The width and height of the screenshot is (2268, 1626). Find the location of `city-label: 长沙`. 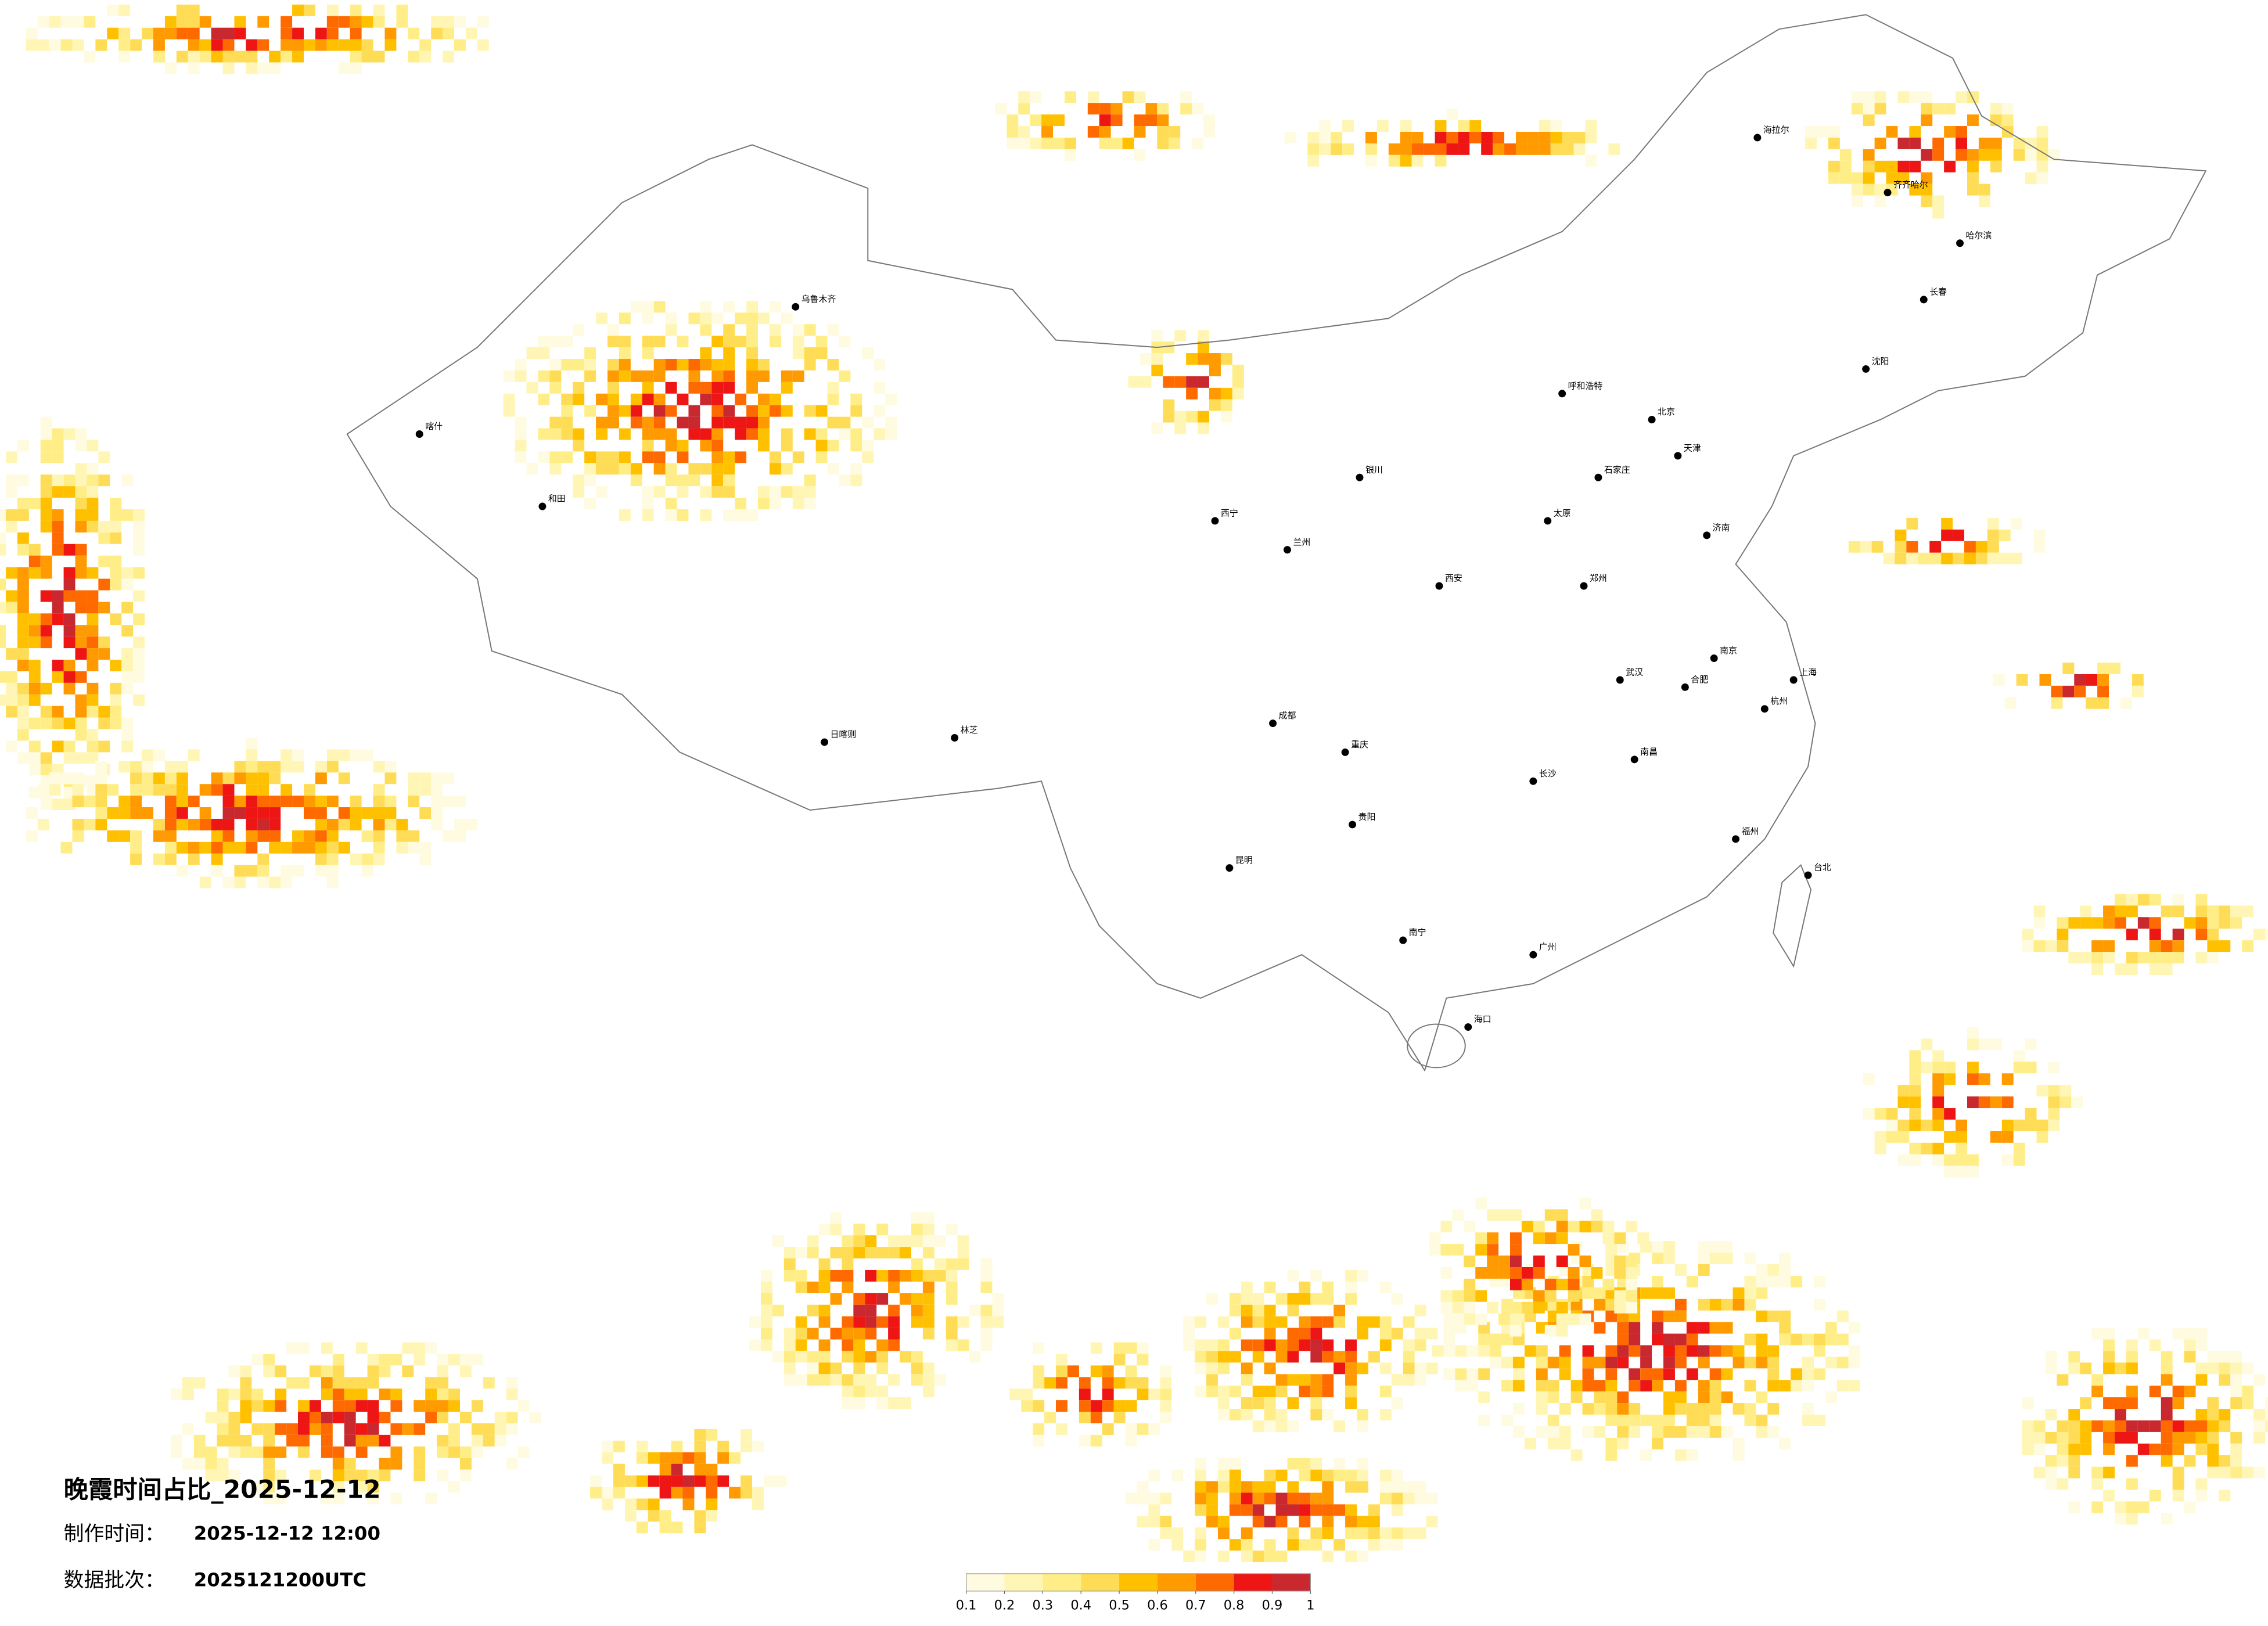

city-label: 长沙 is located at coordinates (1548, 773).